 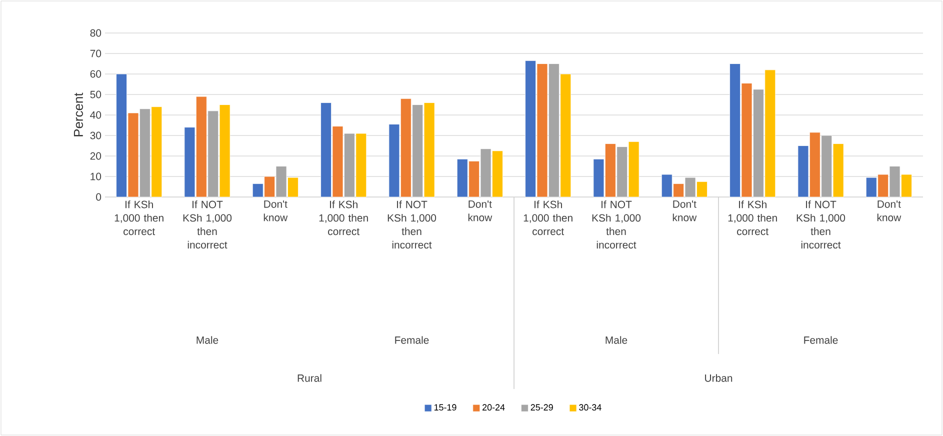 I want to click on y-tick-label: 10, so click(x=96, y=176).